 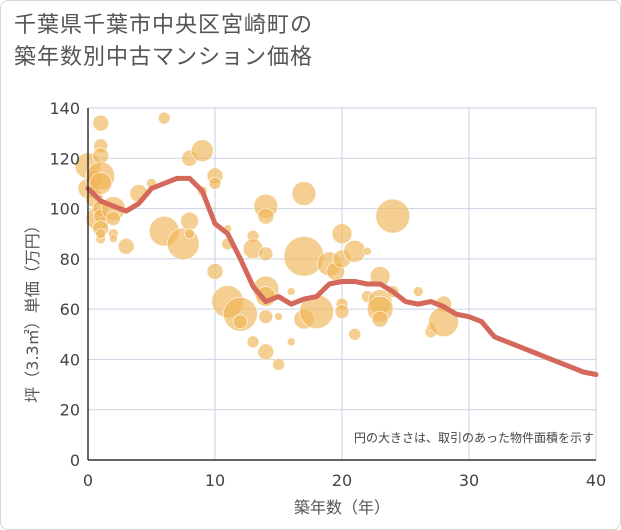 I want to click on chart-title: 千葉県千葉市中央区宮崎町の 築年数別中古マンション価格, so click(x=309, y=42).